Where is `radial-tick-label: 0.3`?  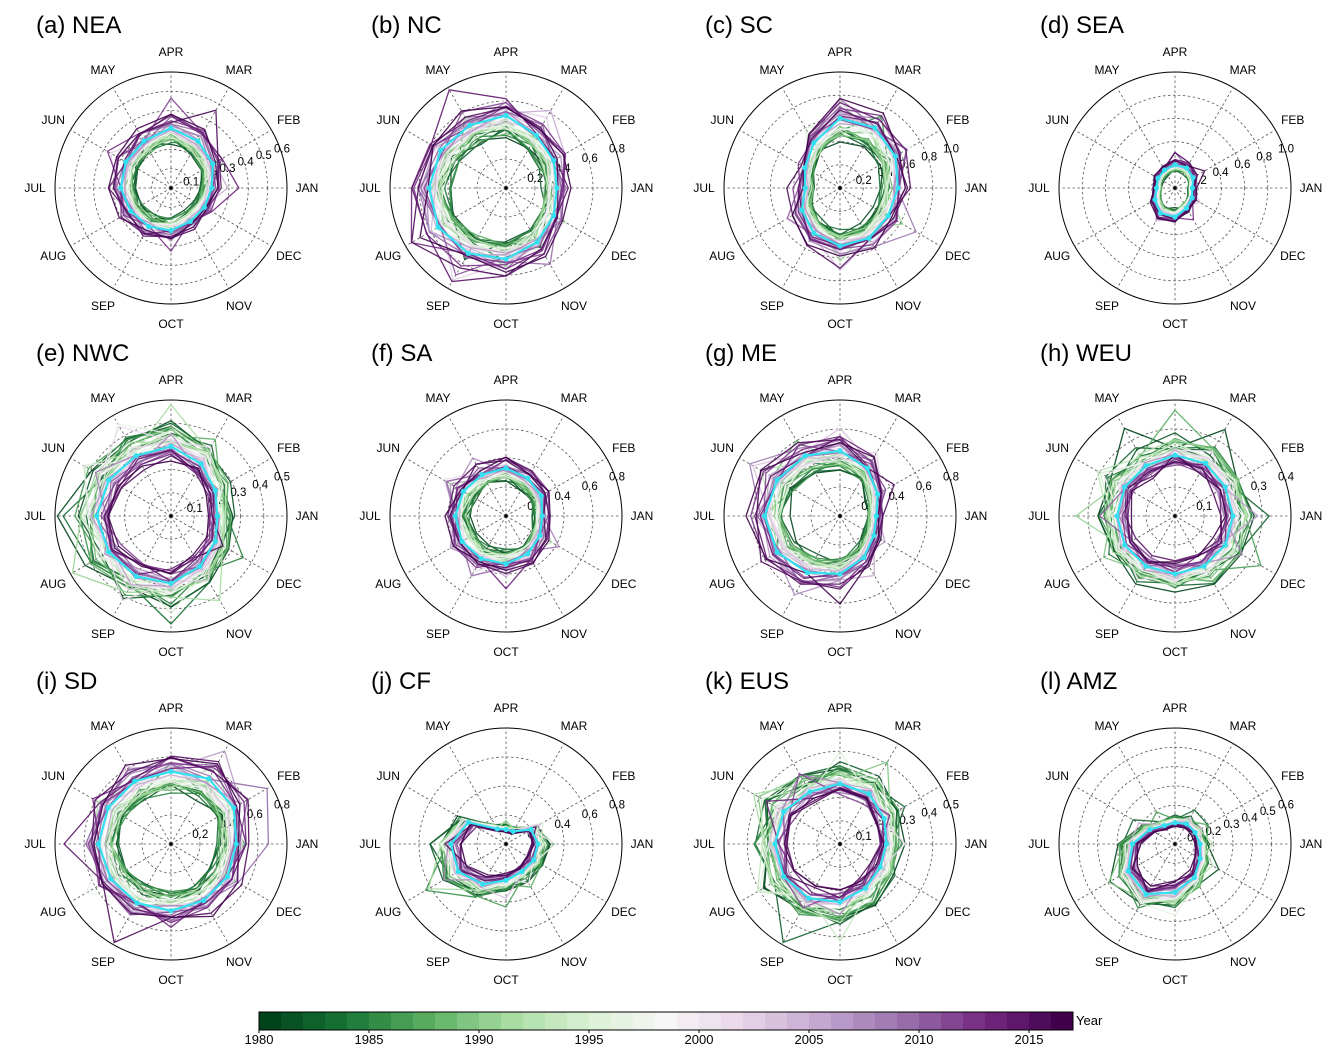
radial-tick-label: 0.3 is located at coordinates (907, 821).